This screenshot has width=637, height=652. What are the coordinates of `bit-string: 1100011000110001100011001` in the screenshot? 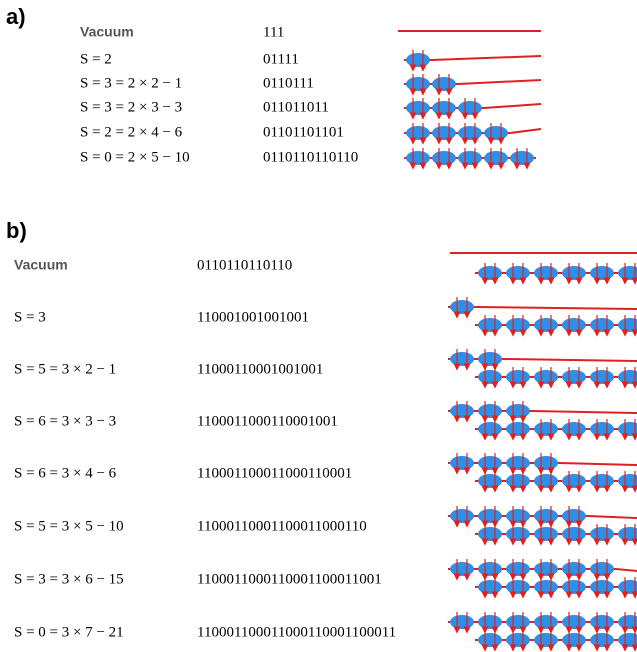 It's located at (289, 579).